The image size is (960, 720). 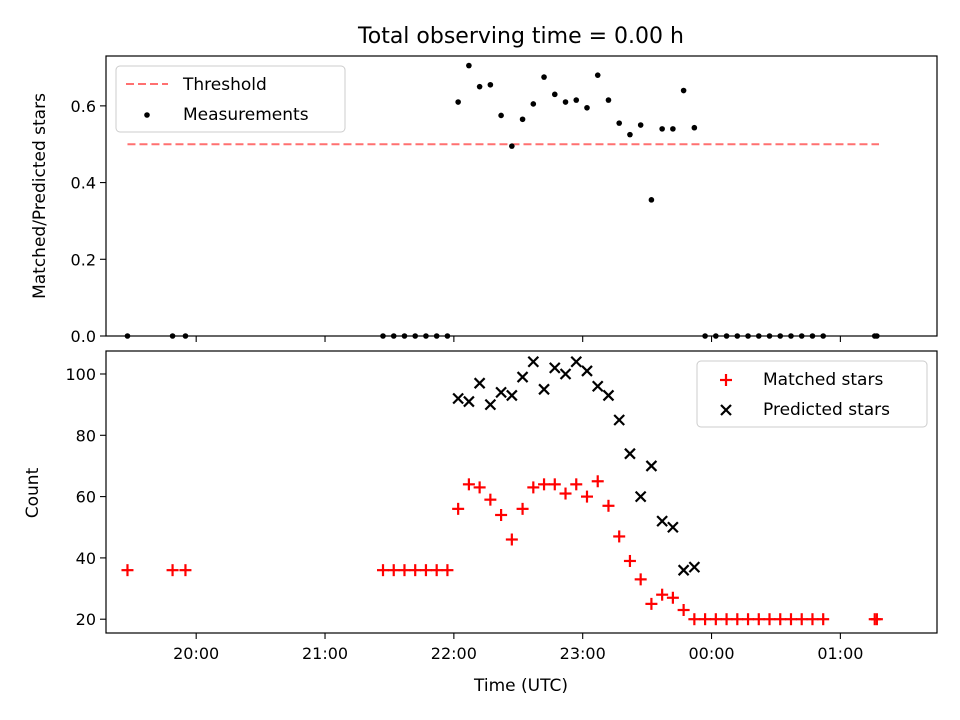 What do you see at coordinates (520, 686) in the screenshot?
I see `bottom-xlabel: Time (UTC)` at bounding box center [520, 686].